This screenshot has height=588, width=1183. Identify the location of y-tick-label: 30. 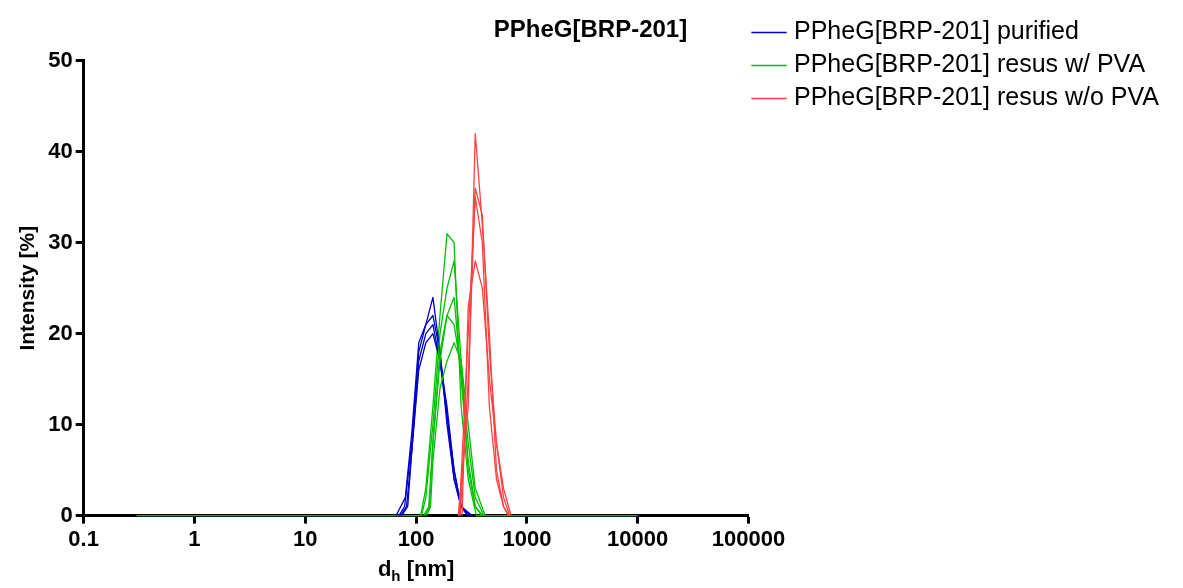
(60, 241).